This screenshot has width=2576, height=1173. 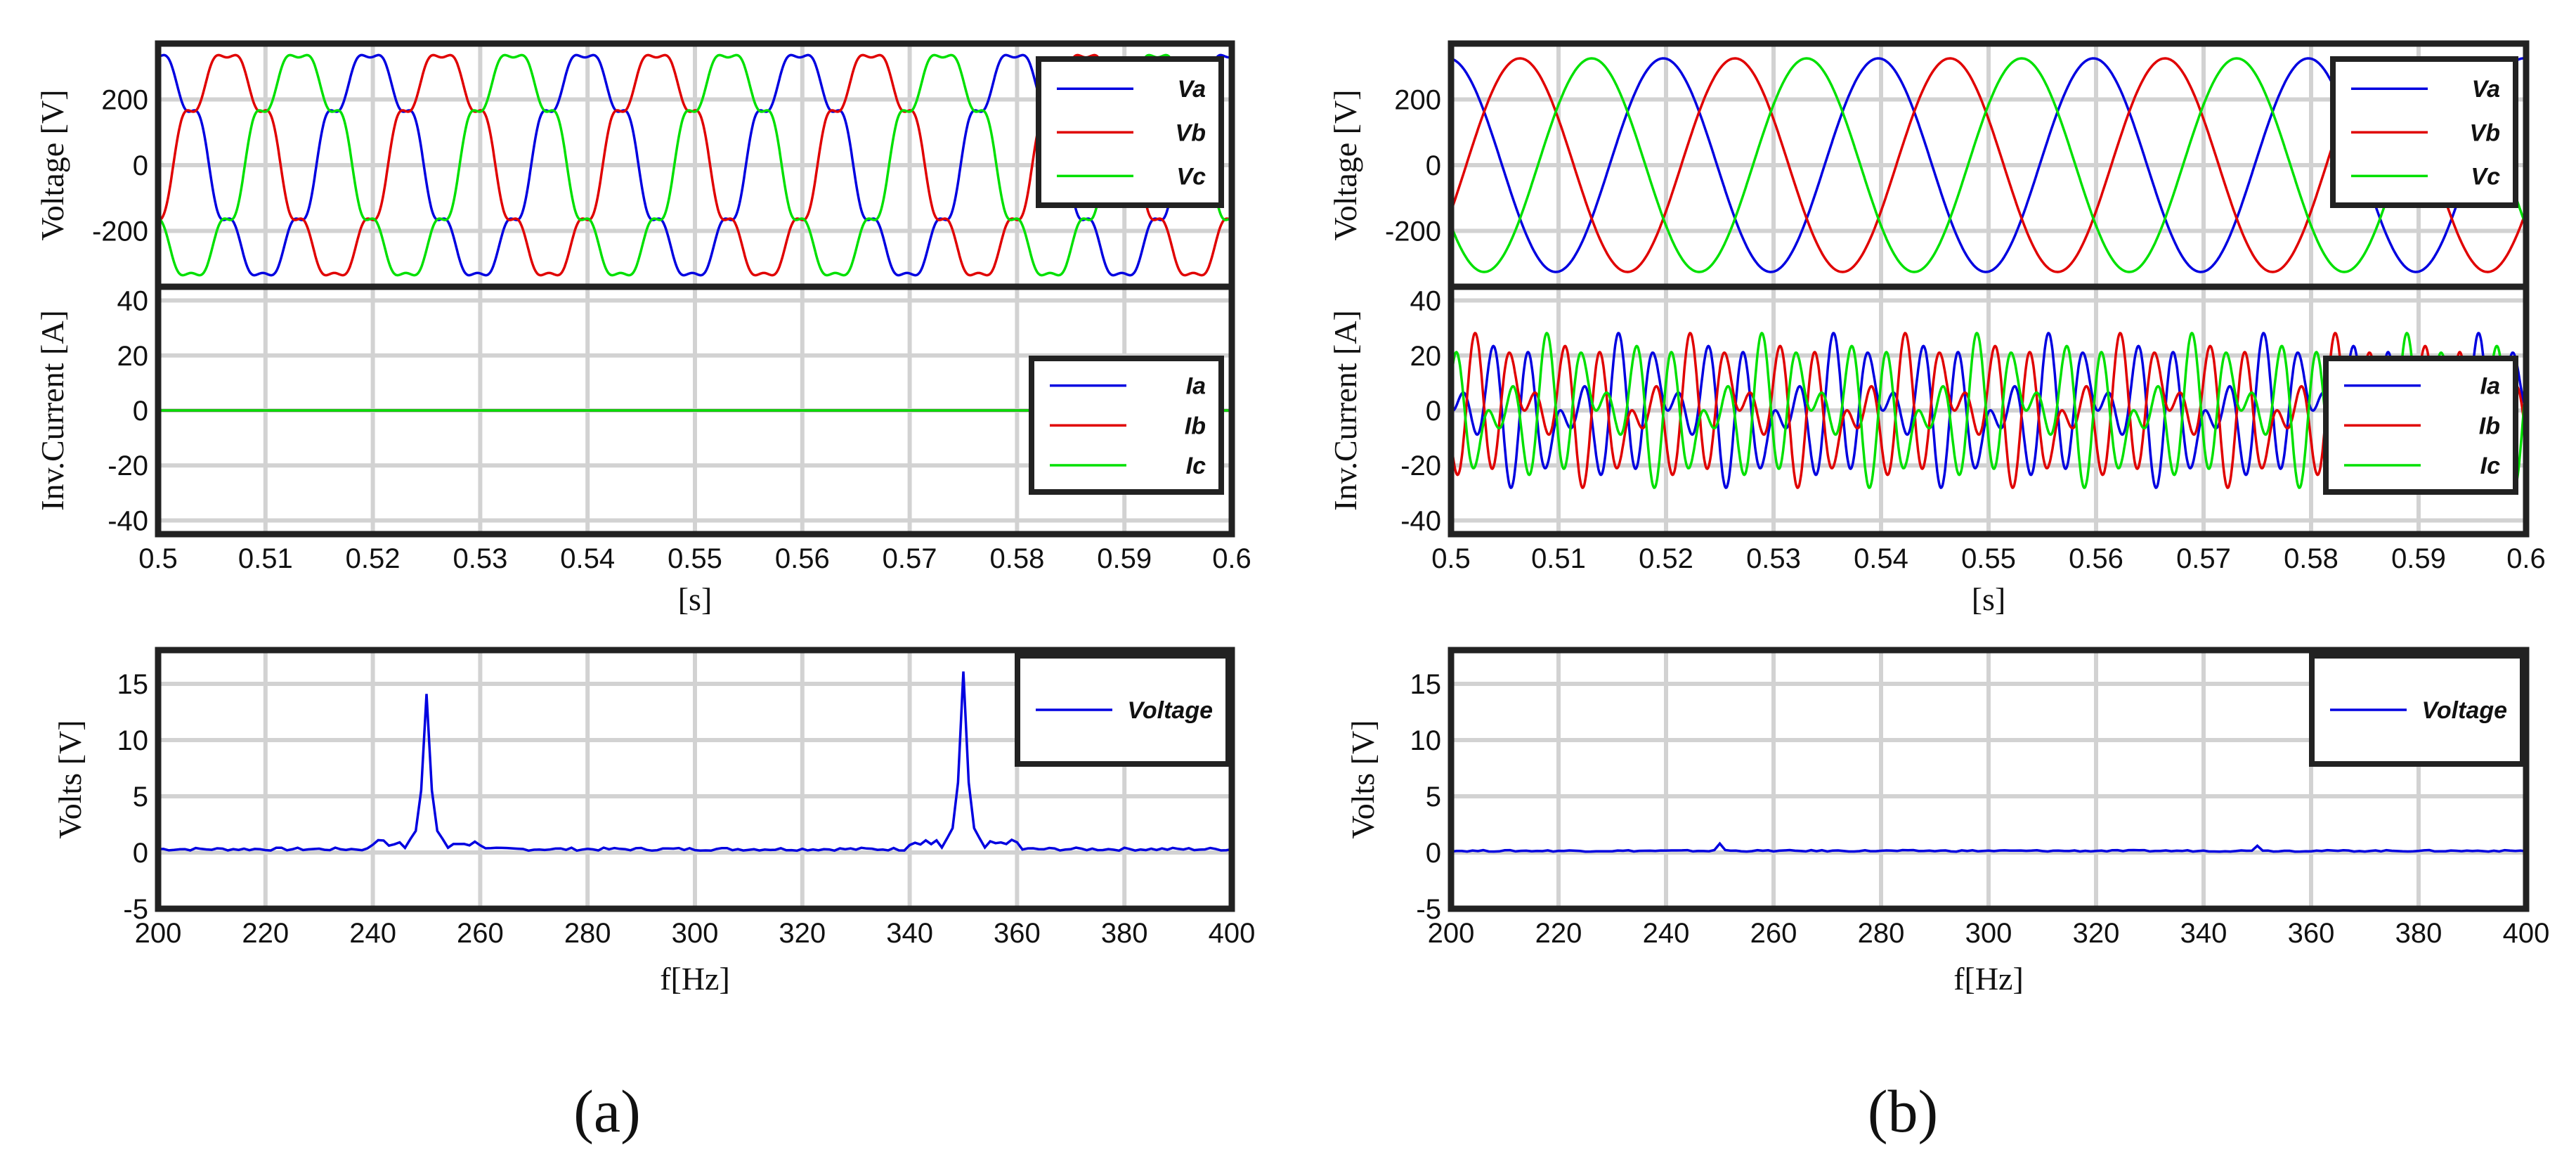 What do you see at coordinates (1191, 132) in the screenshot?
I see `legend-label-vb: Vb` at bounding box center [1191, 132].